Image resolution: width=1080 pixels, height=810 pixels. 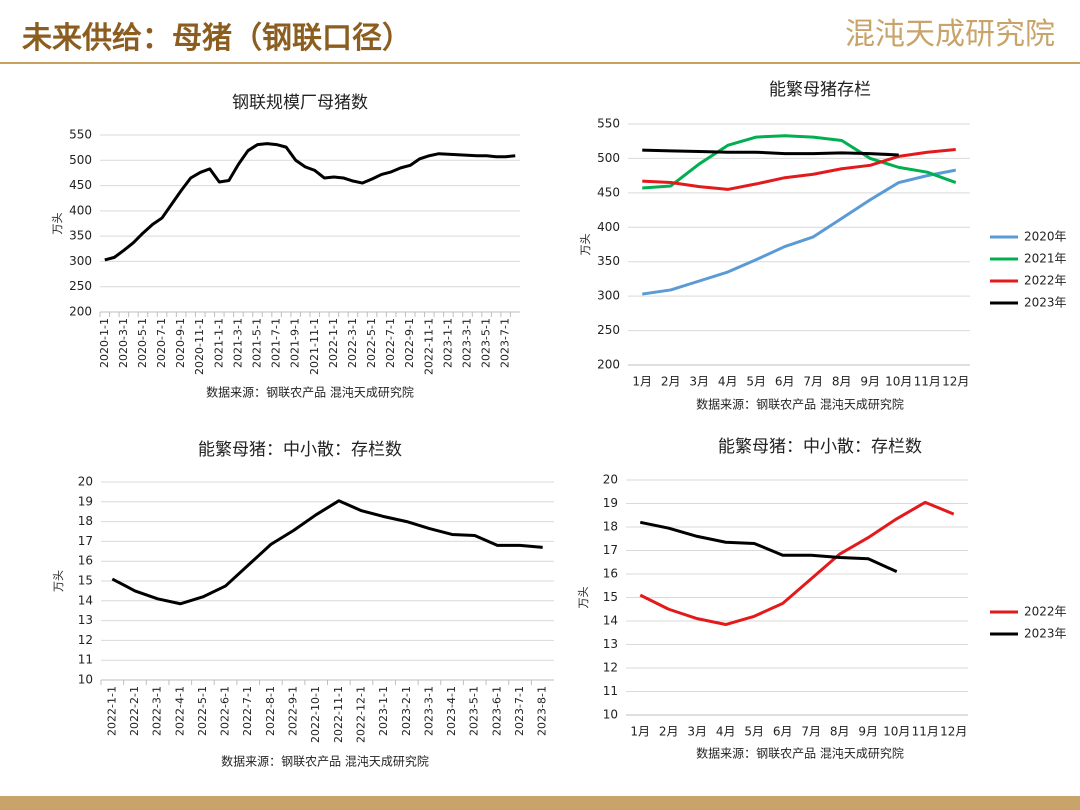 What do you see at coordinates (728, 382) in the screenshot?
I see `x-tick-label: 4月` at bounding box center [728, 382].